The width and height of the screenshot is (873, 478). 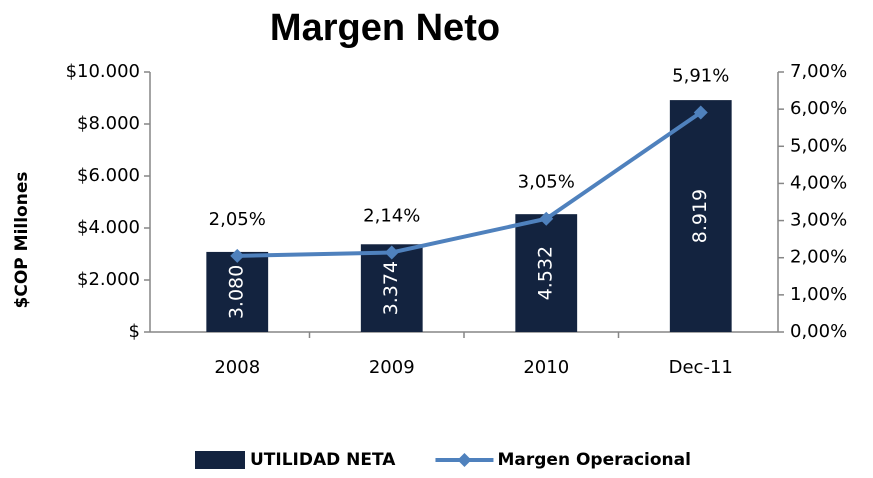 What do you see at coordinates (818, 145) in the screenshot?
I see `y2-tick-label: 5,00%` at bounding box center [818, 145].